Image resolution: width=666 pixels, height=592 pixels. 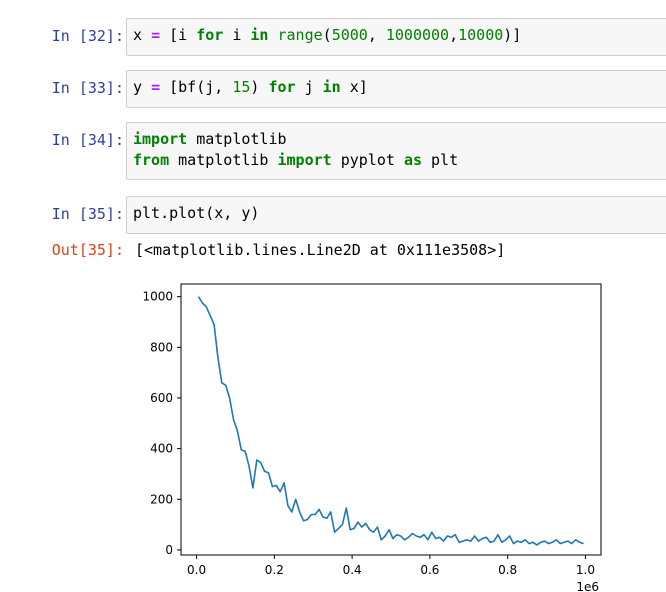 I want to click on code-line: import matplotlib, so click(x=210, y=139).